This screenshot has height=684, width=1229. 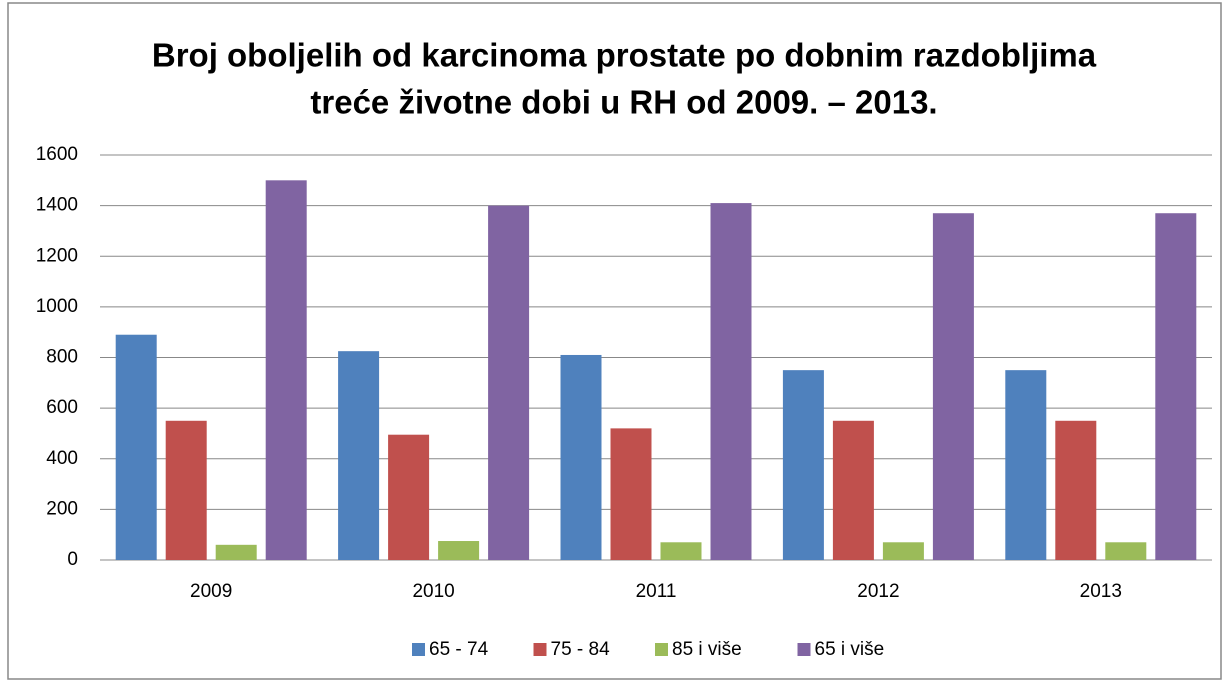 I want to click on y-tick-label: 600, so click(x=62, y=407).